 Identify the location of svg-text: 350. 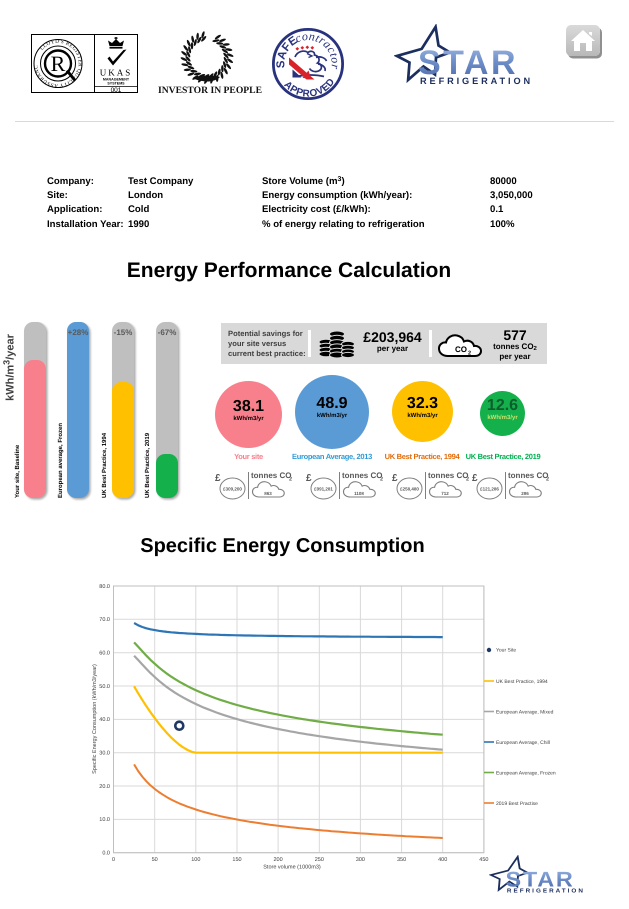
(401, 860).